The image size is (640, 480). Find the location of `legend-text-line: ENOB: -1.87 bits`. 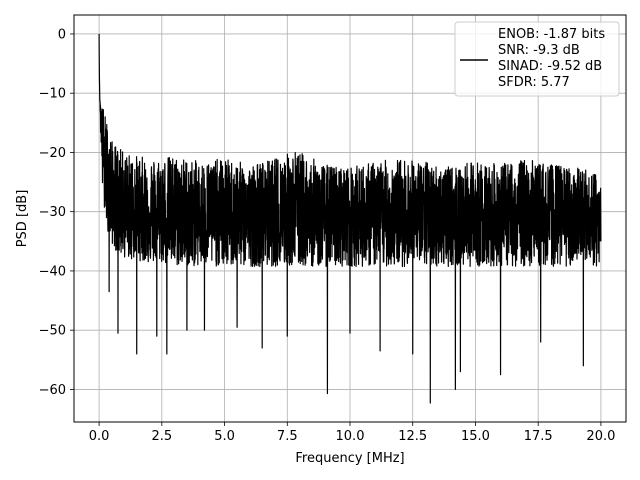

legend-text-line: ENOB: -1.87 bits is located at coordinates (551, 34).